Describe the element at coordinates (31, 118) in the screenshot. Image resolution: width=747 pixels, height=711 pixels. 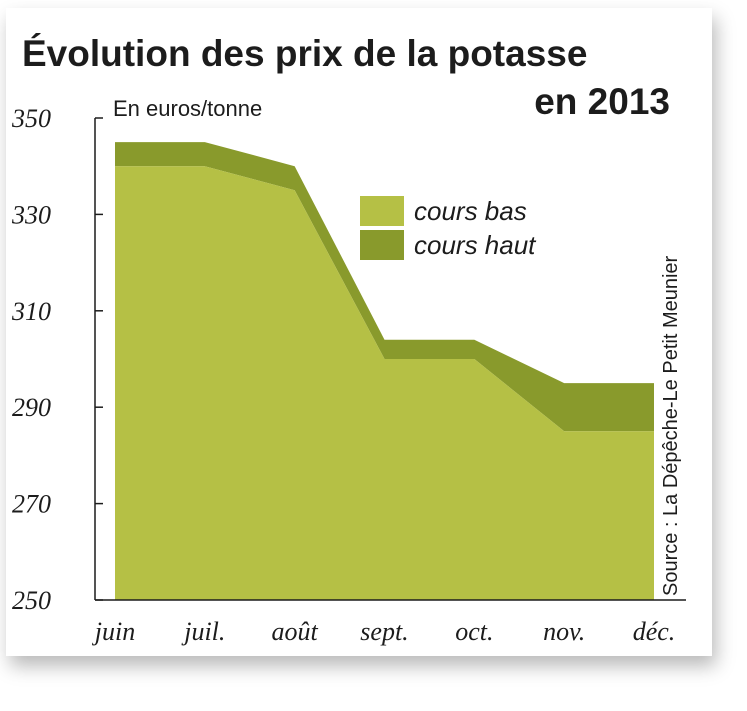
I see `y-tick-label: 350` at that location.